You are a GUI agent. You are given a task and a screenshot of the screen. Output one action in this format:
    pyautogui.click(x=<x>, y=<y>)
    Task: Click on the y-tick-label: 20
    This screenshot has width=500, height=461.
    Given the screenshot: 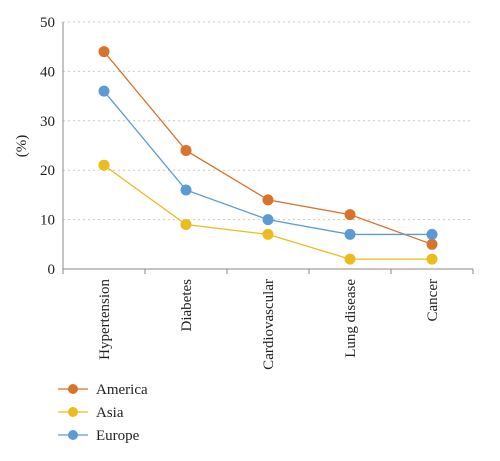 What is the action you would take?
    pyautogui.click(x=47, y=171)
    